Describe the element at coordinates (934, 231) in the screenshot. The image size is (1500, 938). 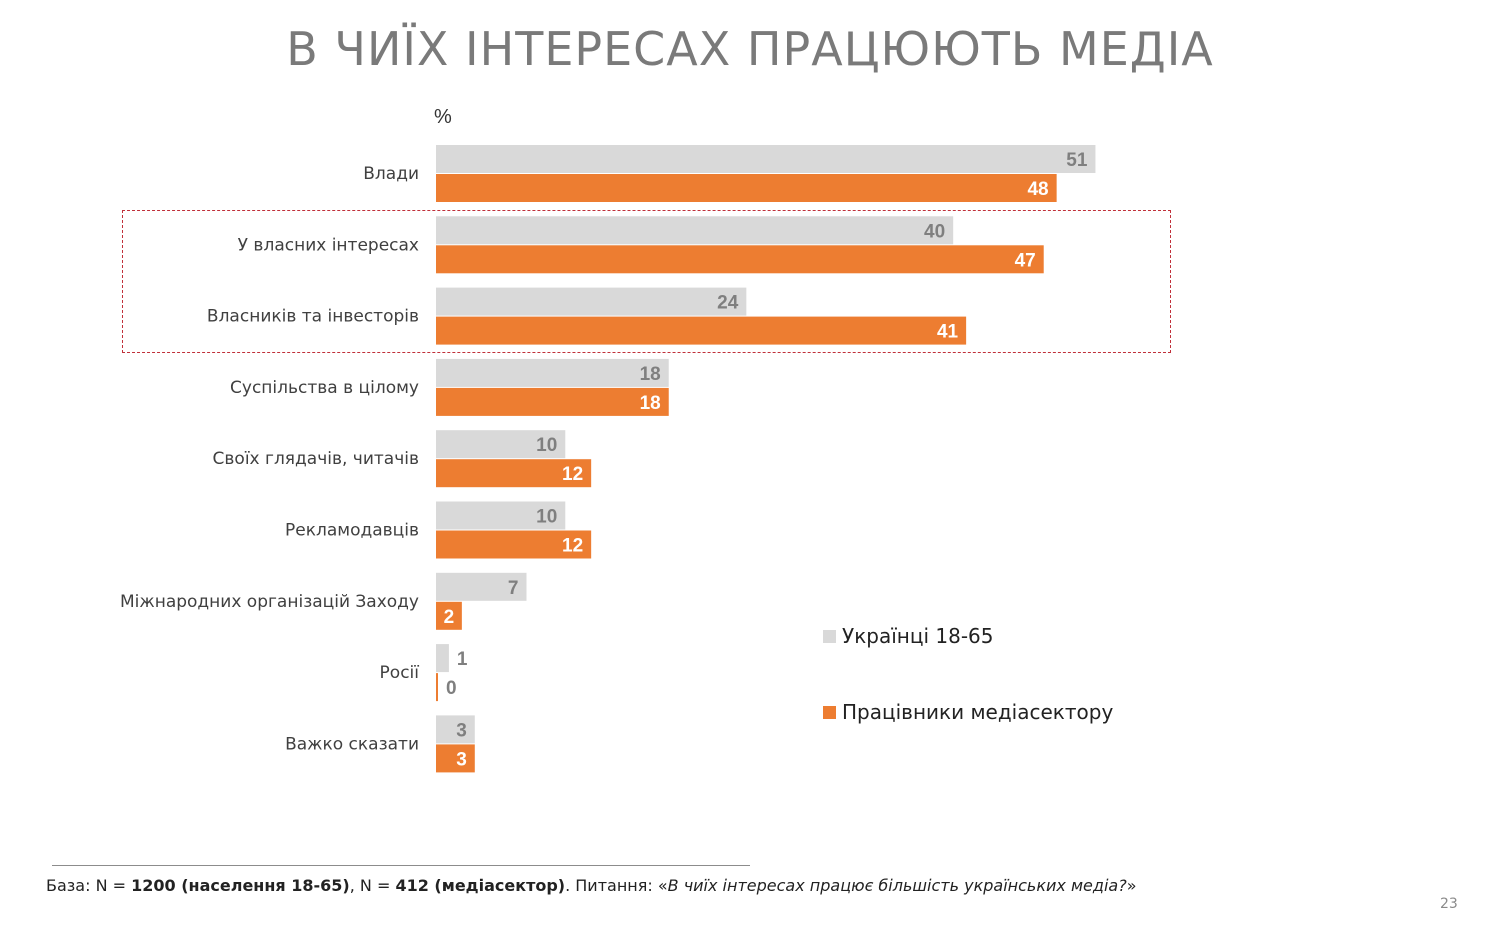
I see `value-label-population: 40` at that location.